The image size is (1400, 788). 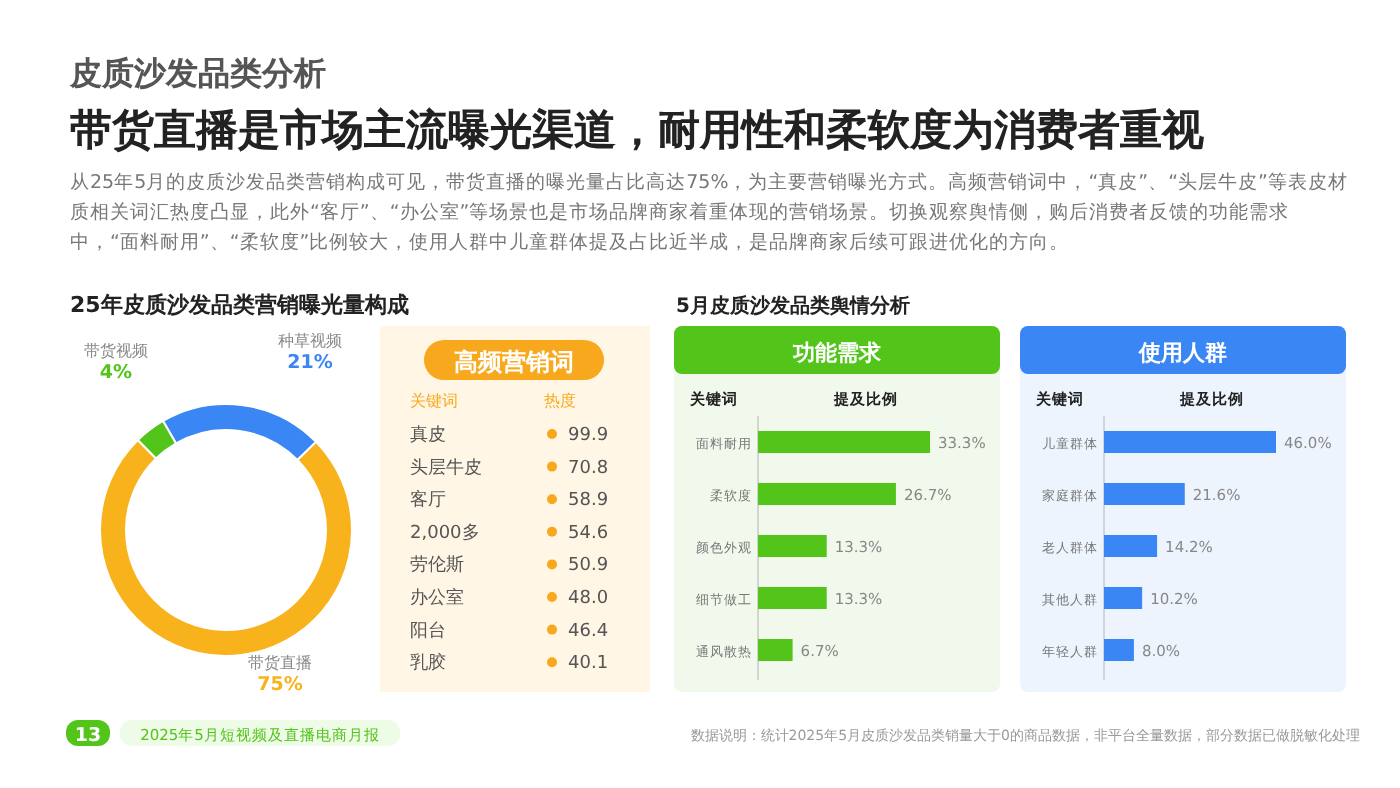 What do you see at coordinates (588, 566) in the screenshot?
I see `data-label: 50.9` at bounding box center [588, 566].